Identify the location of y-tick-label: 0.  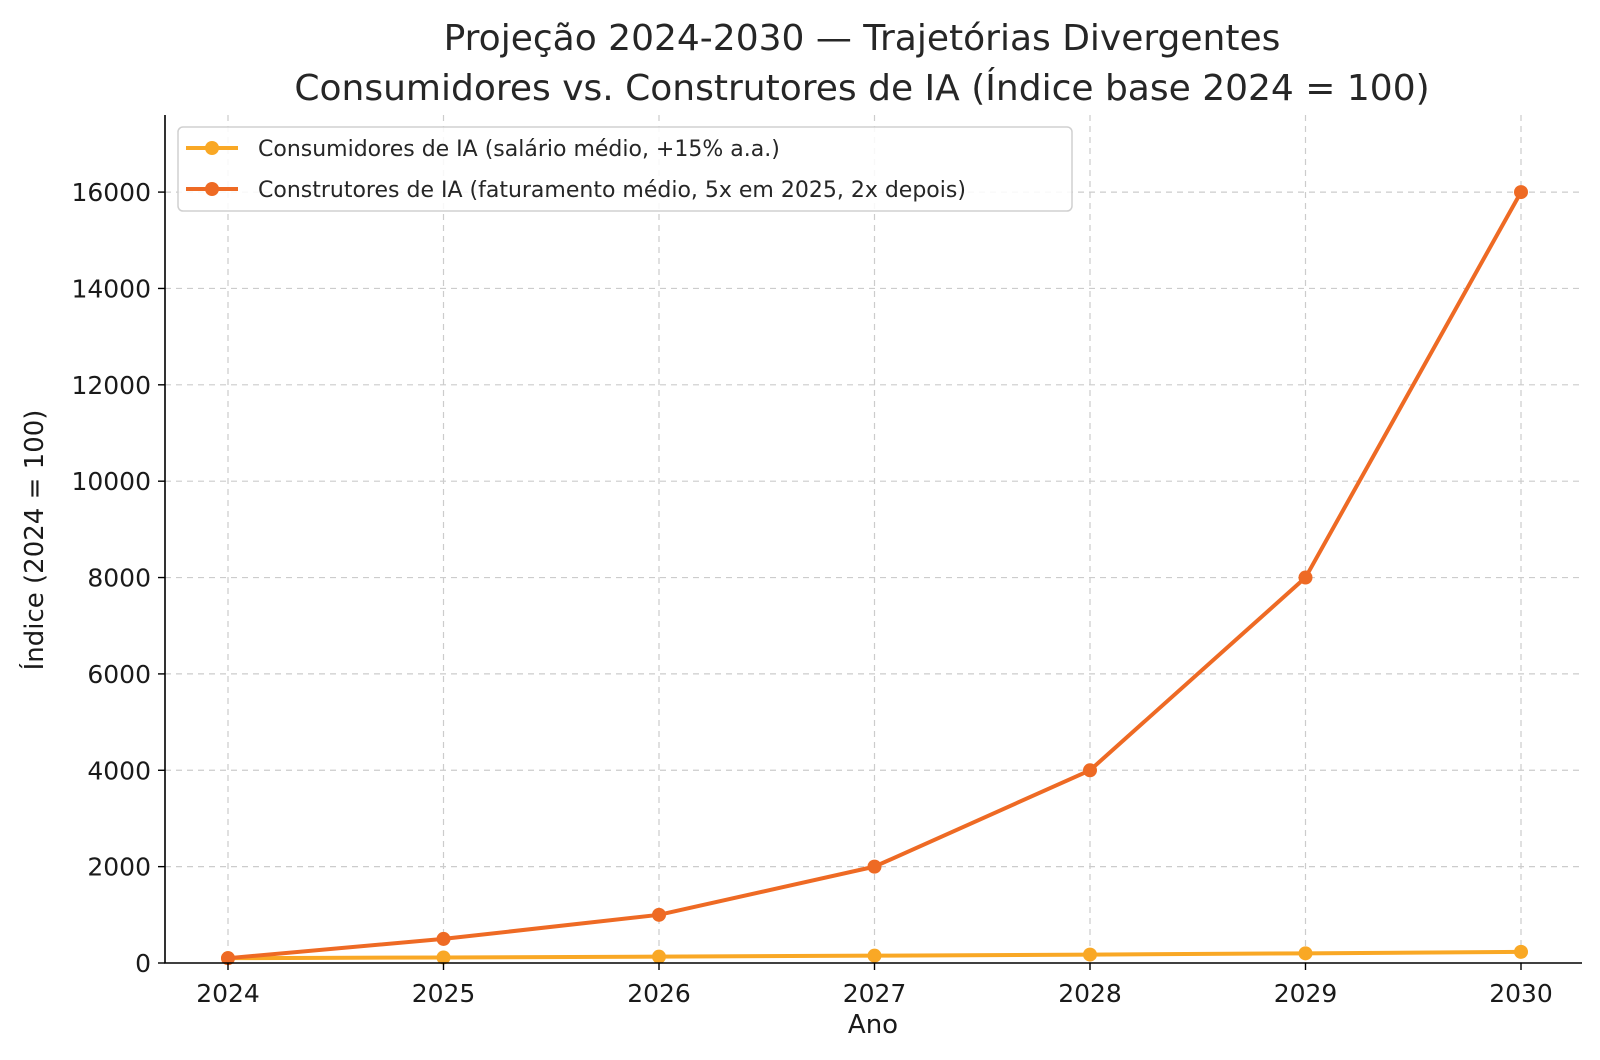
(143, 963).